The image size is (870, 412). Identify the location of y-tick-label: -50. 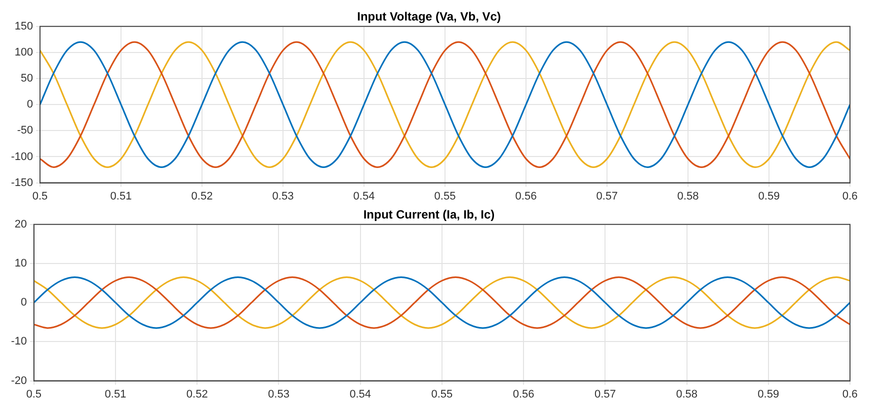
(25, 130).